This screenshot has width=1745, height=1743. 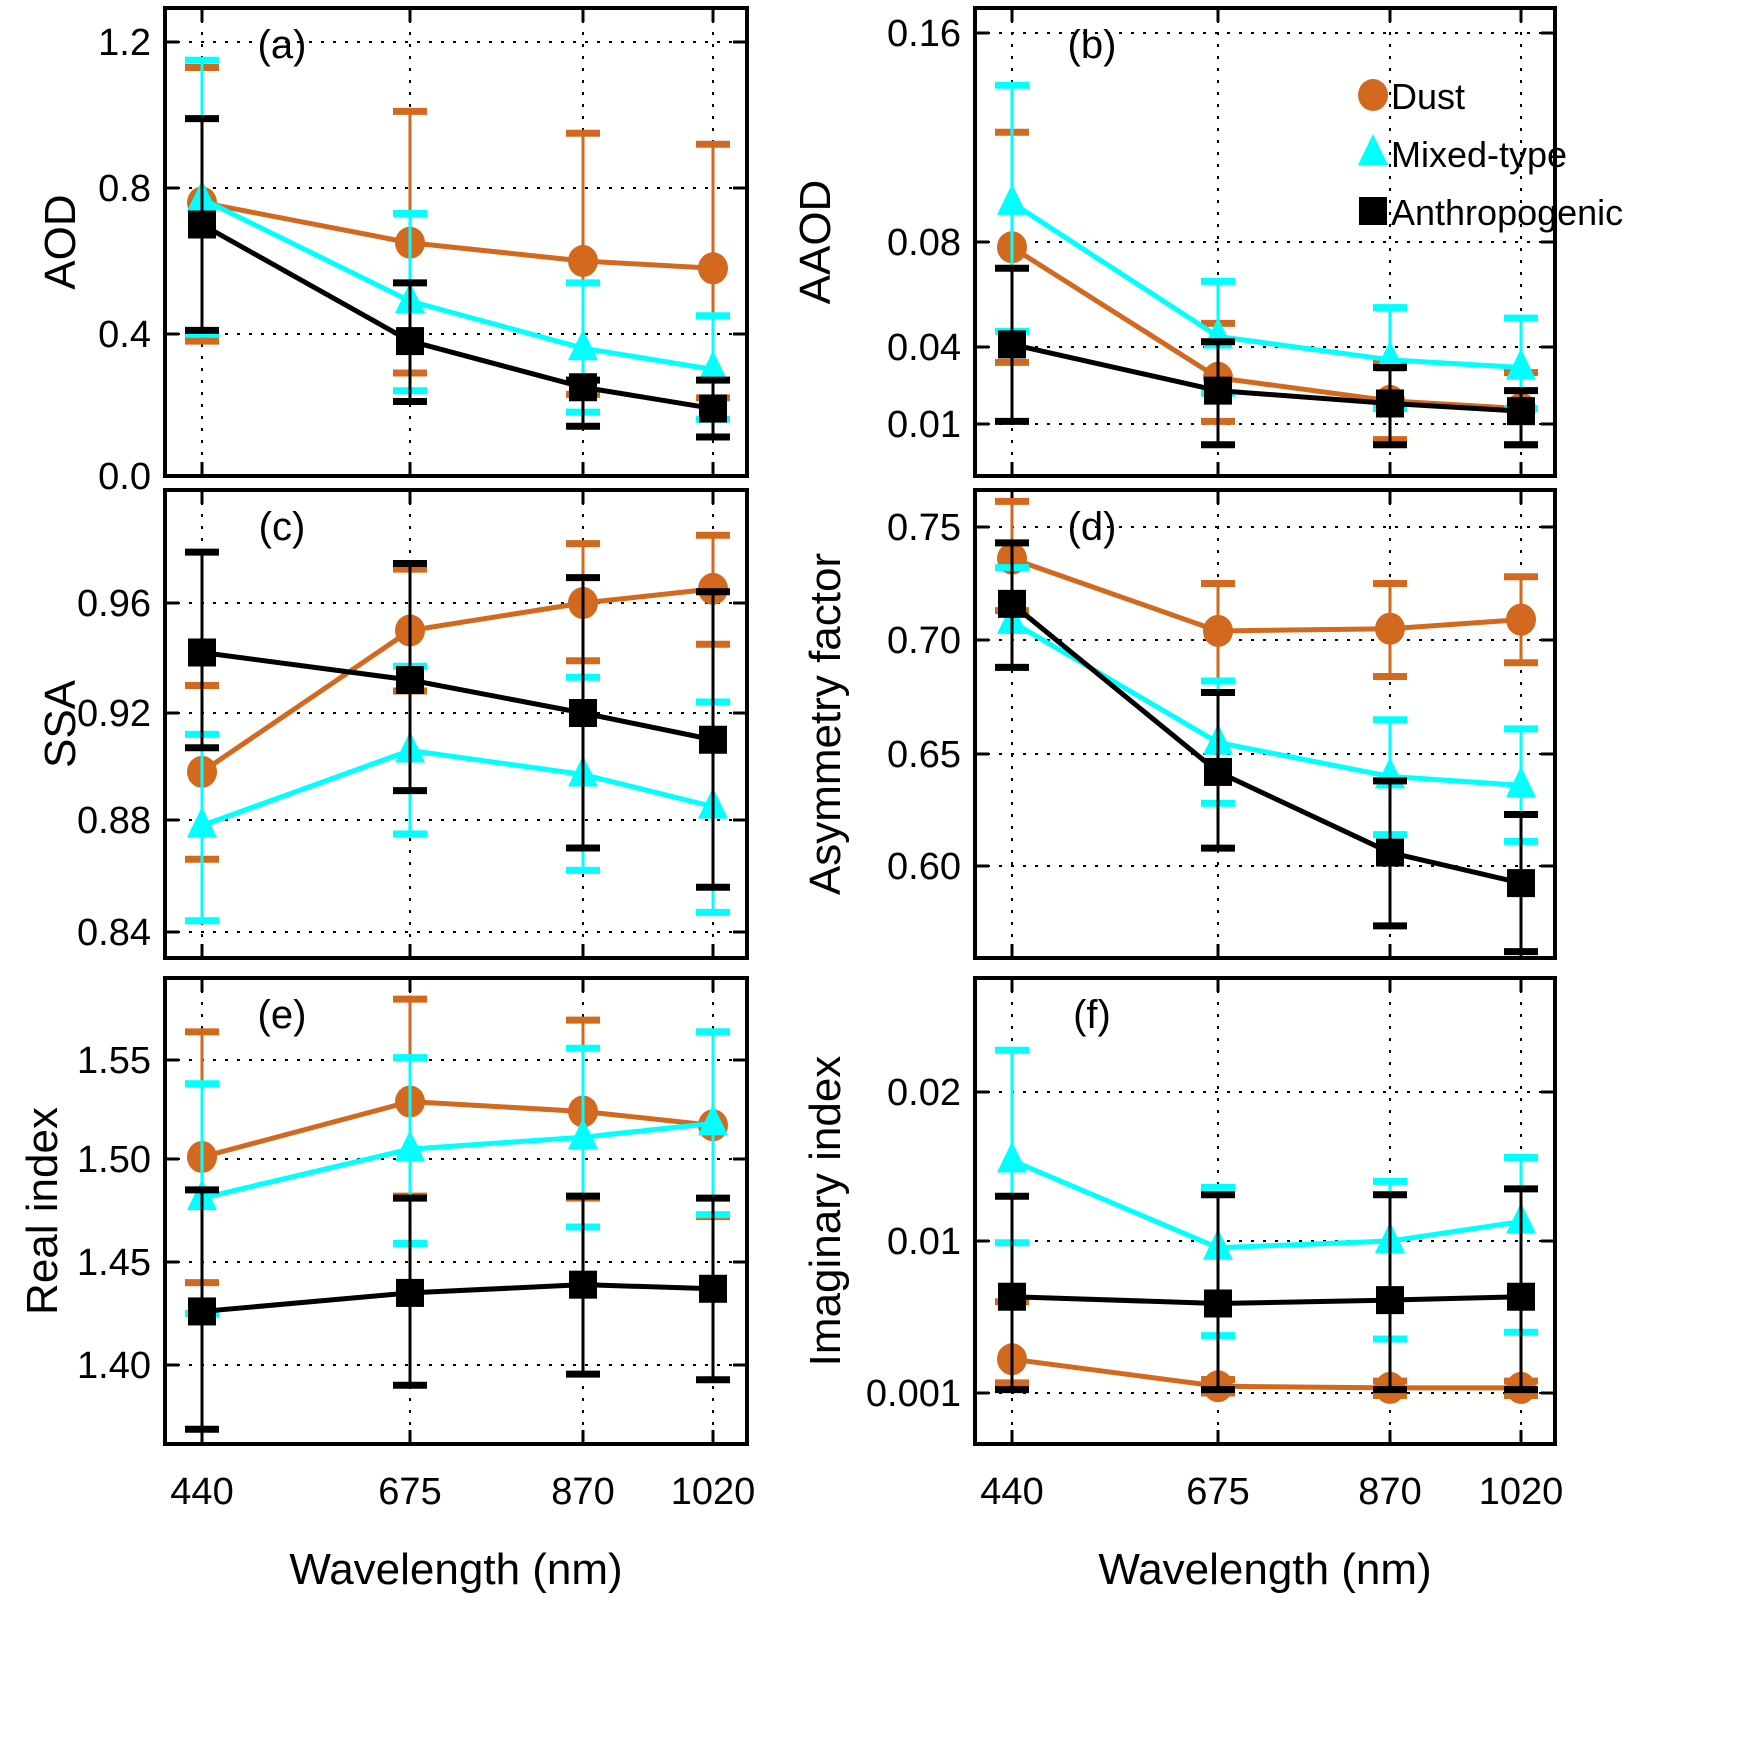 I want to click on panel-label: (d), so click(x=1092, y=527).